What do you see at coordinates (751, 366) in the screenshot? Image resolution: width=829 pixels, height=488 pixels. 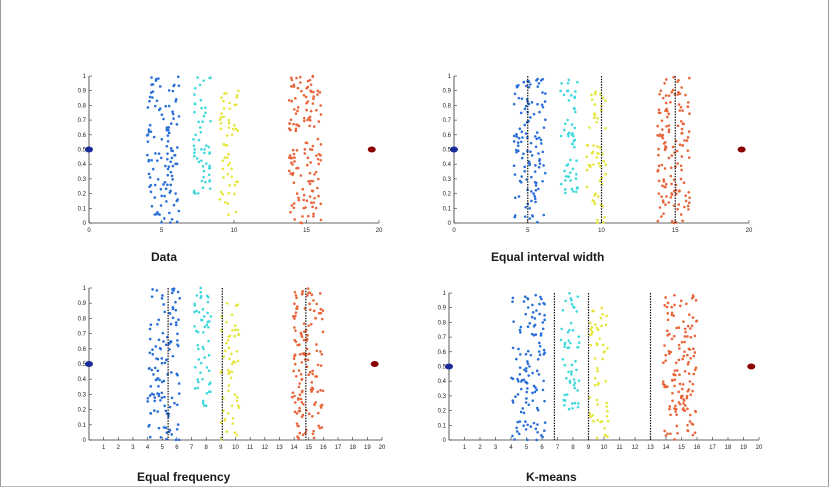 I see `outlier-point` at bounding box center [751, 366].